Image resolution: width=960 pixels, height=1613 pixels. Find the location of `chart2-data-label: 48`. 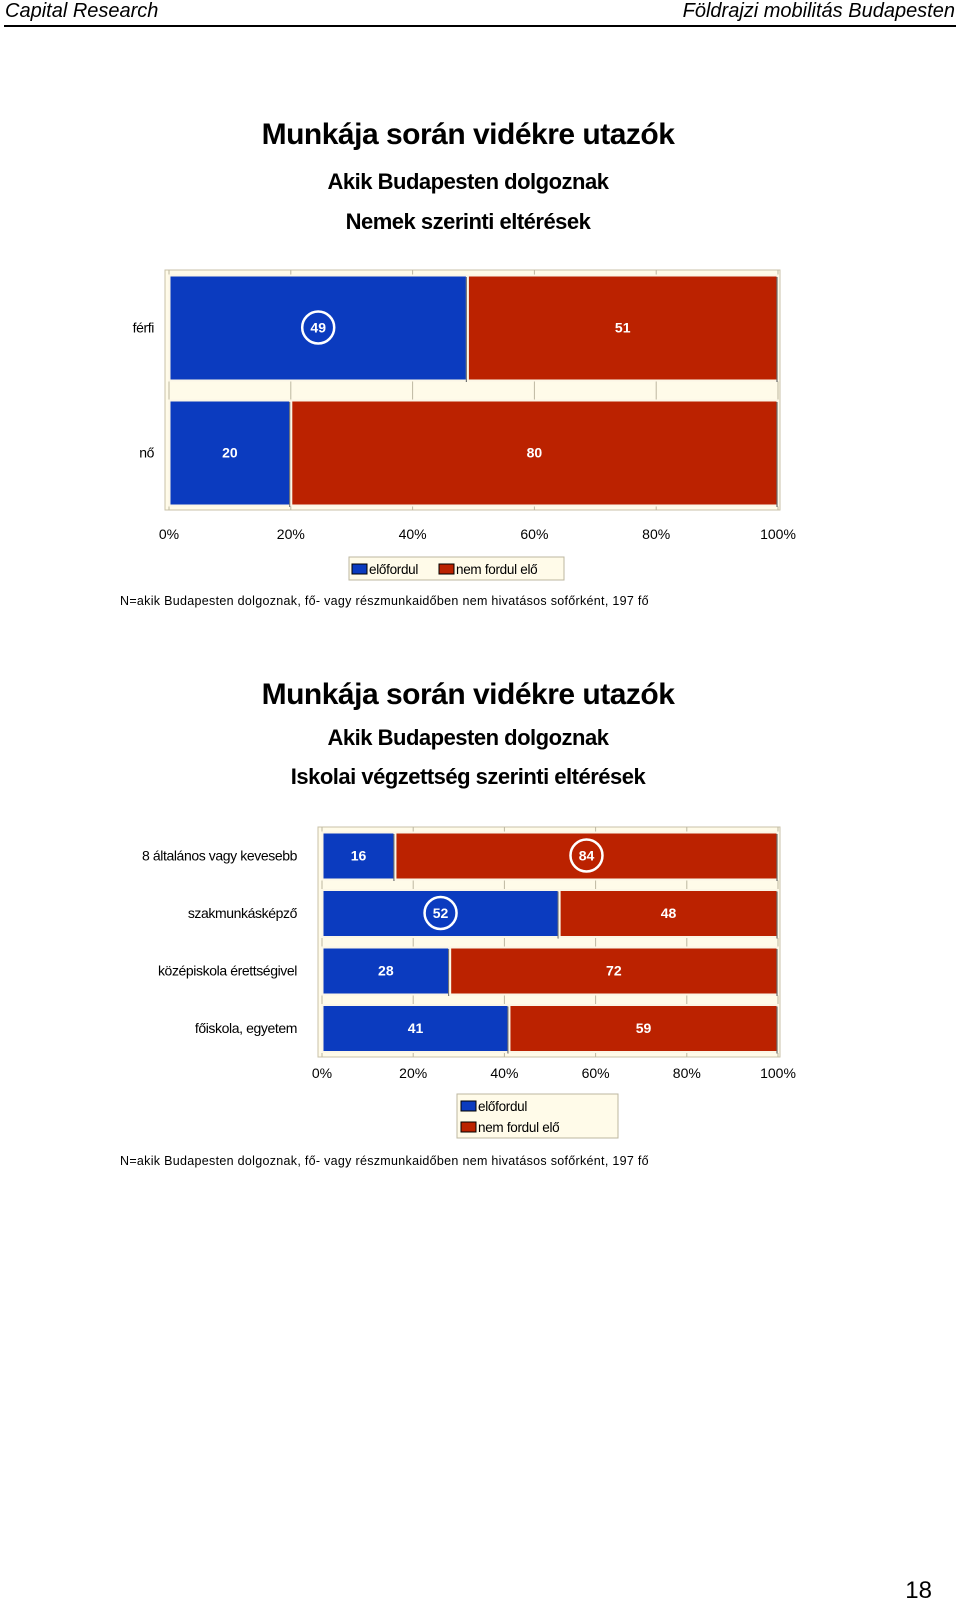

chart2-data-label: 48 is located at coordinates (669, 913).